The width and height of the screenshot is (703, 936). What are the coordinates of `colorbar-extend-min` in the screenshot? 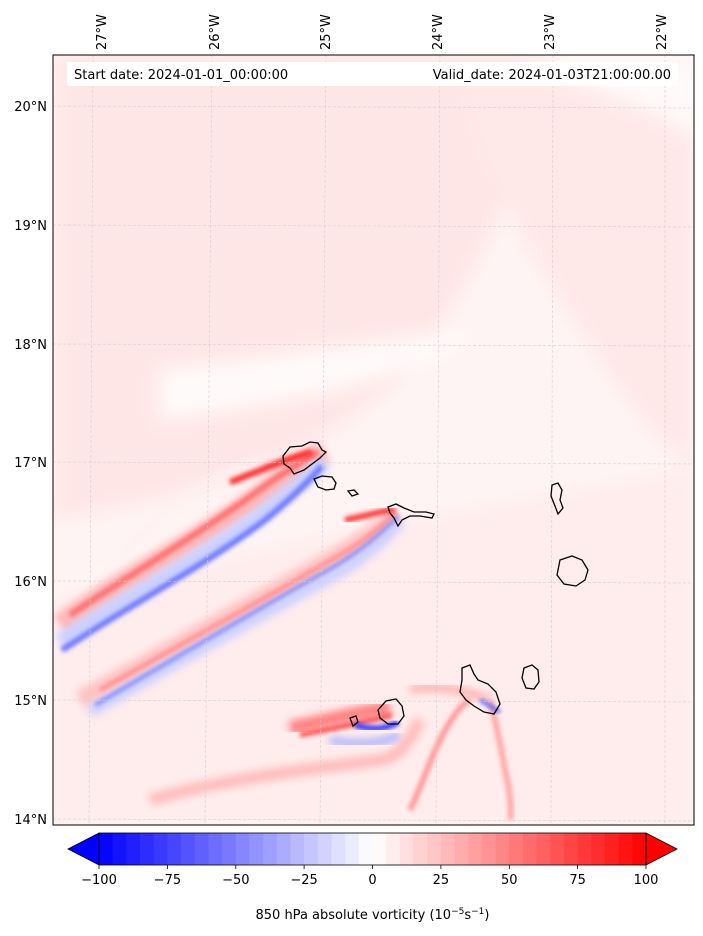 It's located at (83, 849).